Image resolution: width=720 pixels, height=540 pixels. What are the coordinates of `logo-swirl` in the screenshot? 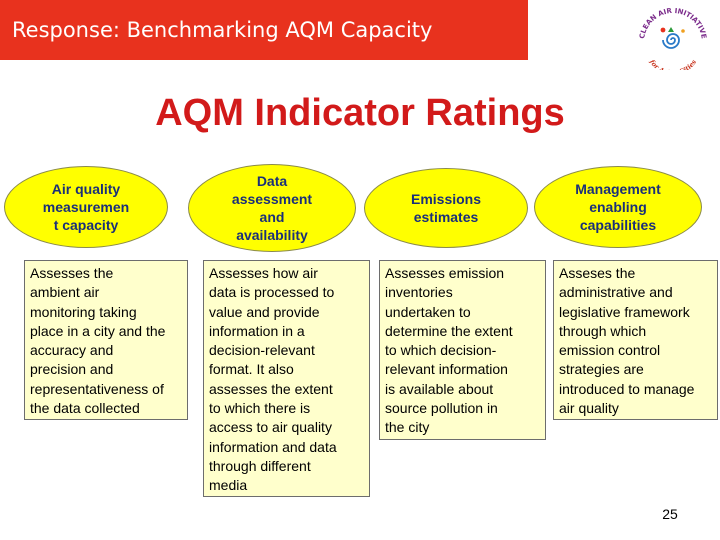 It's located at (672, 38).